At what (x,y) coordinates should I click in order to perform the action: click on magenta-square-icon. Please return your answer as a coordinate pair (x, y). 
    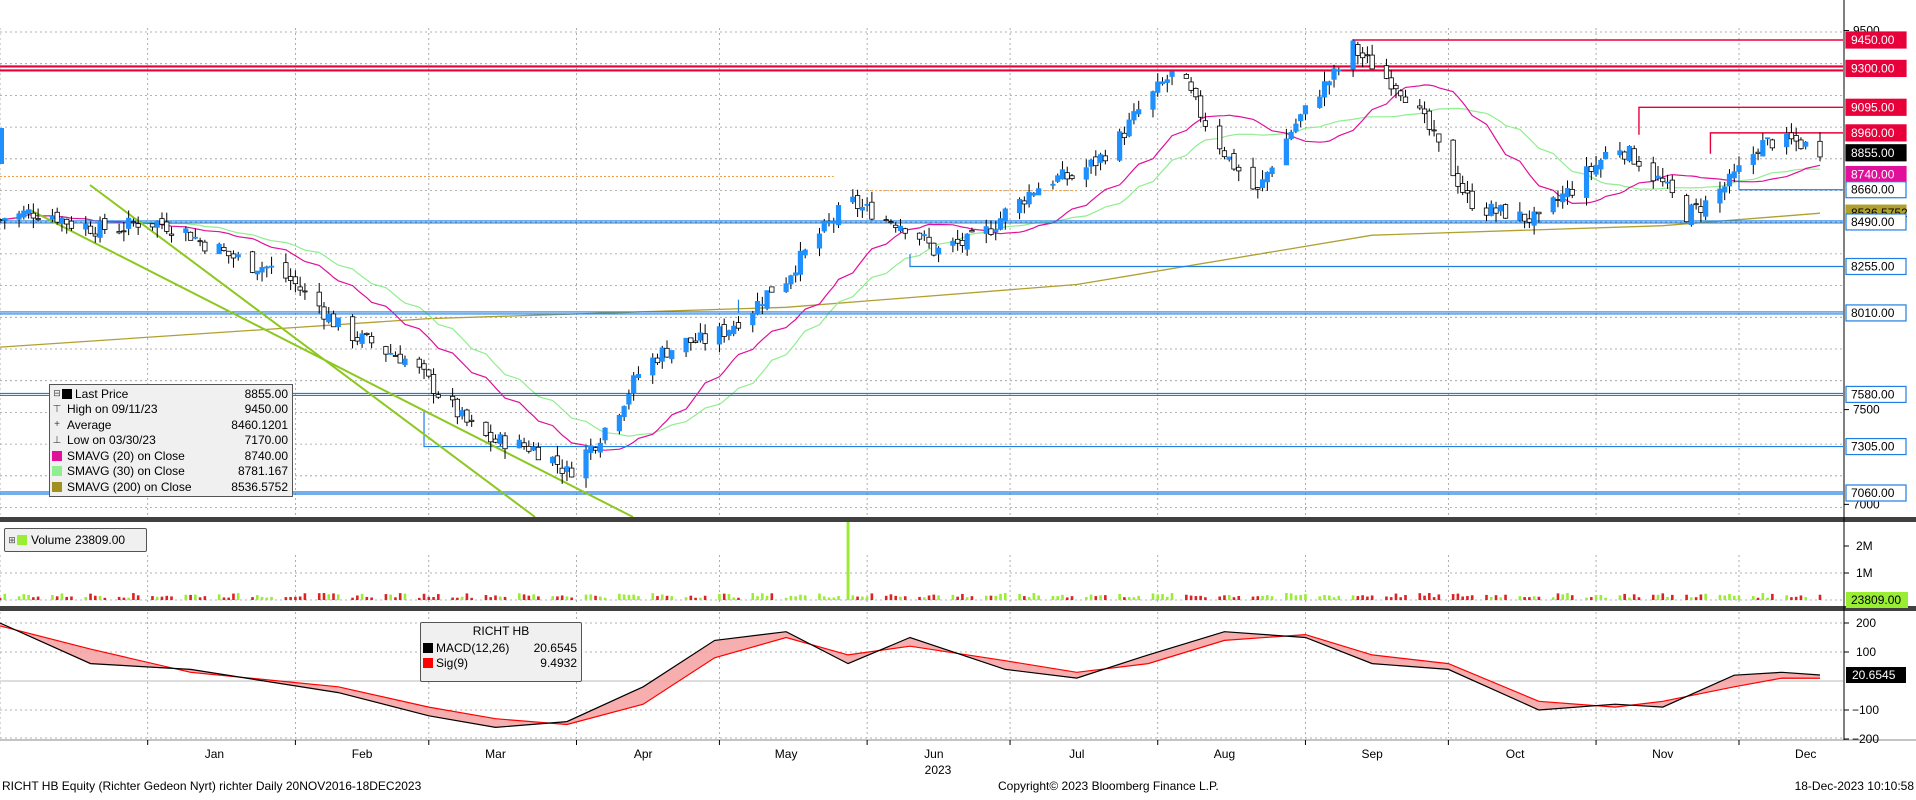
    Looking at the image, I should click on (57, 455).